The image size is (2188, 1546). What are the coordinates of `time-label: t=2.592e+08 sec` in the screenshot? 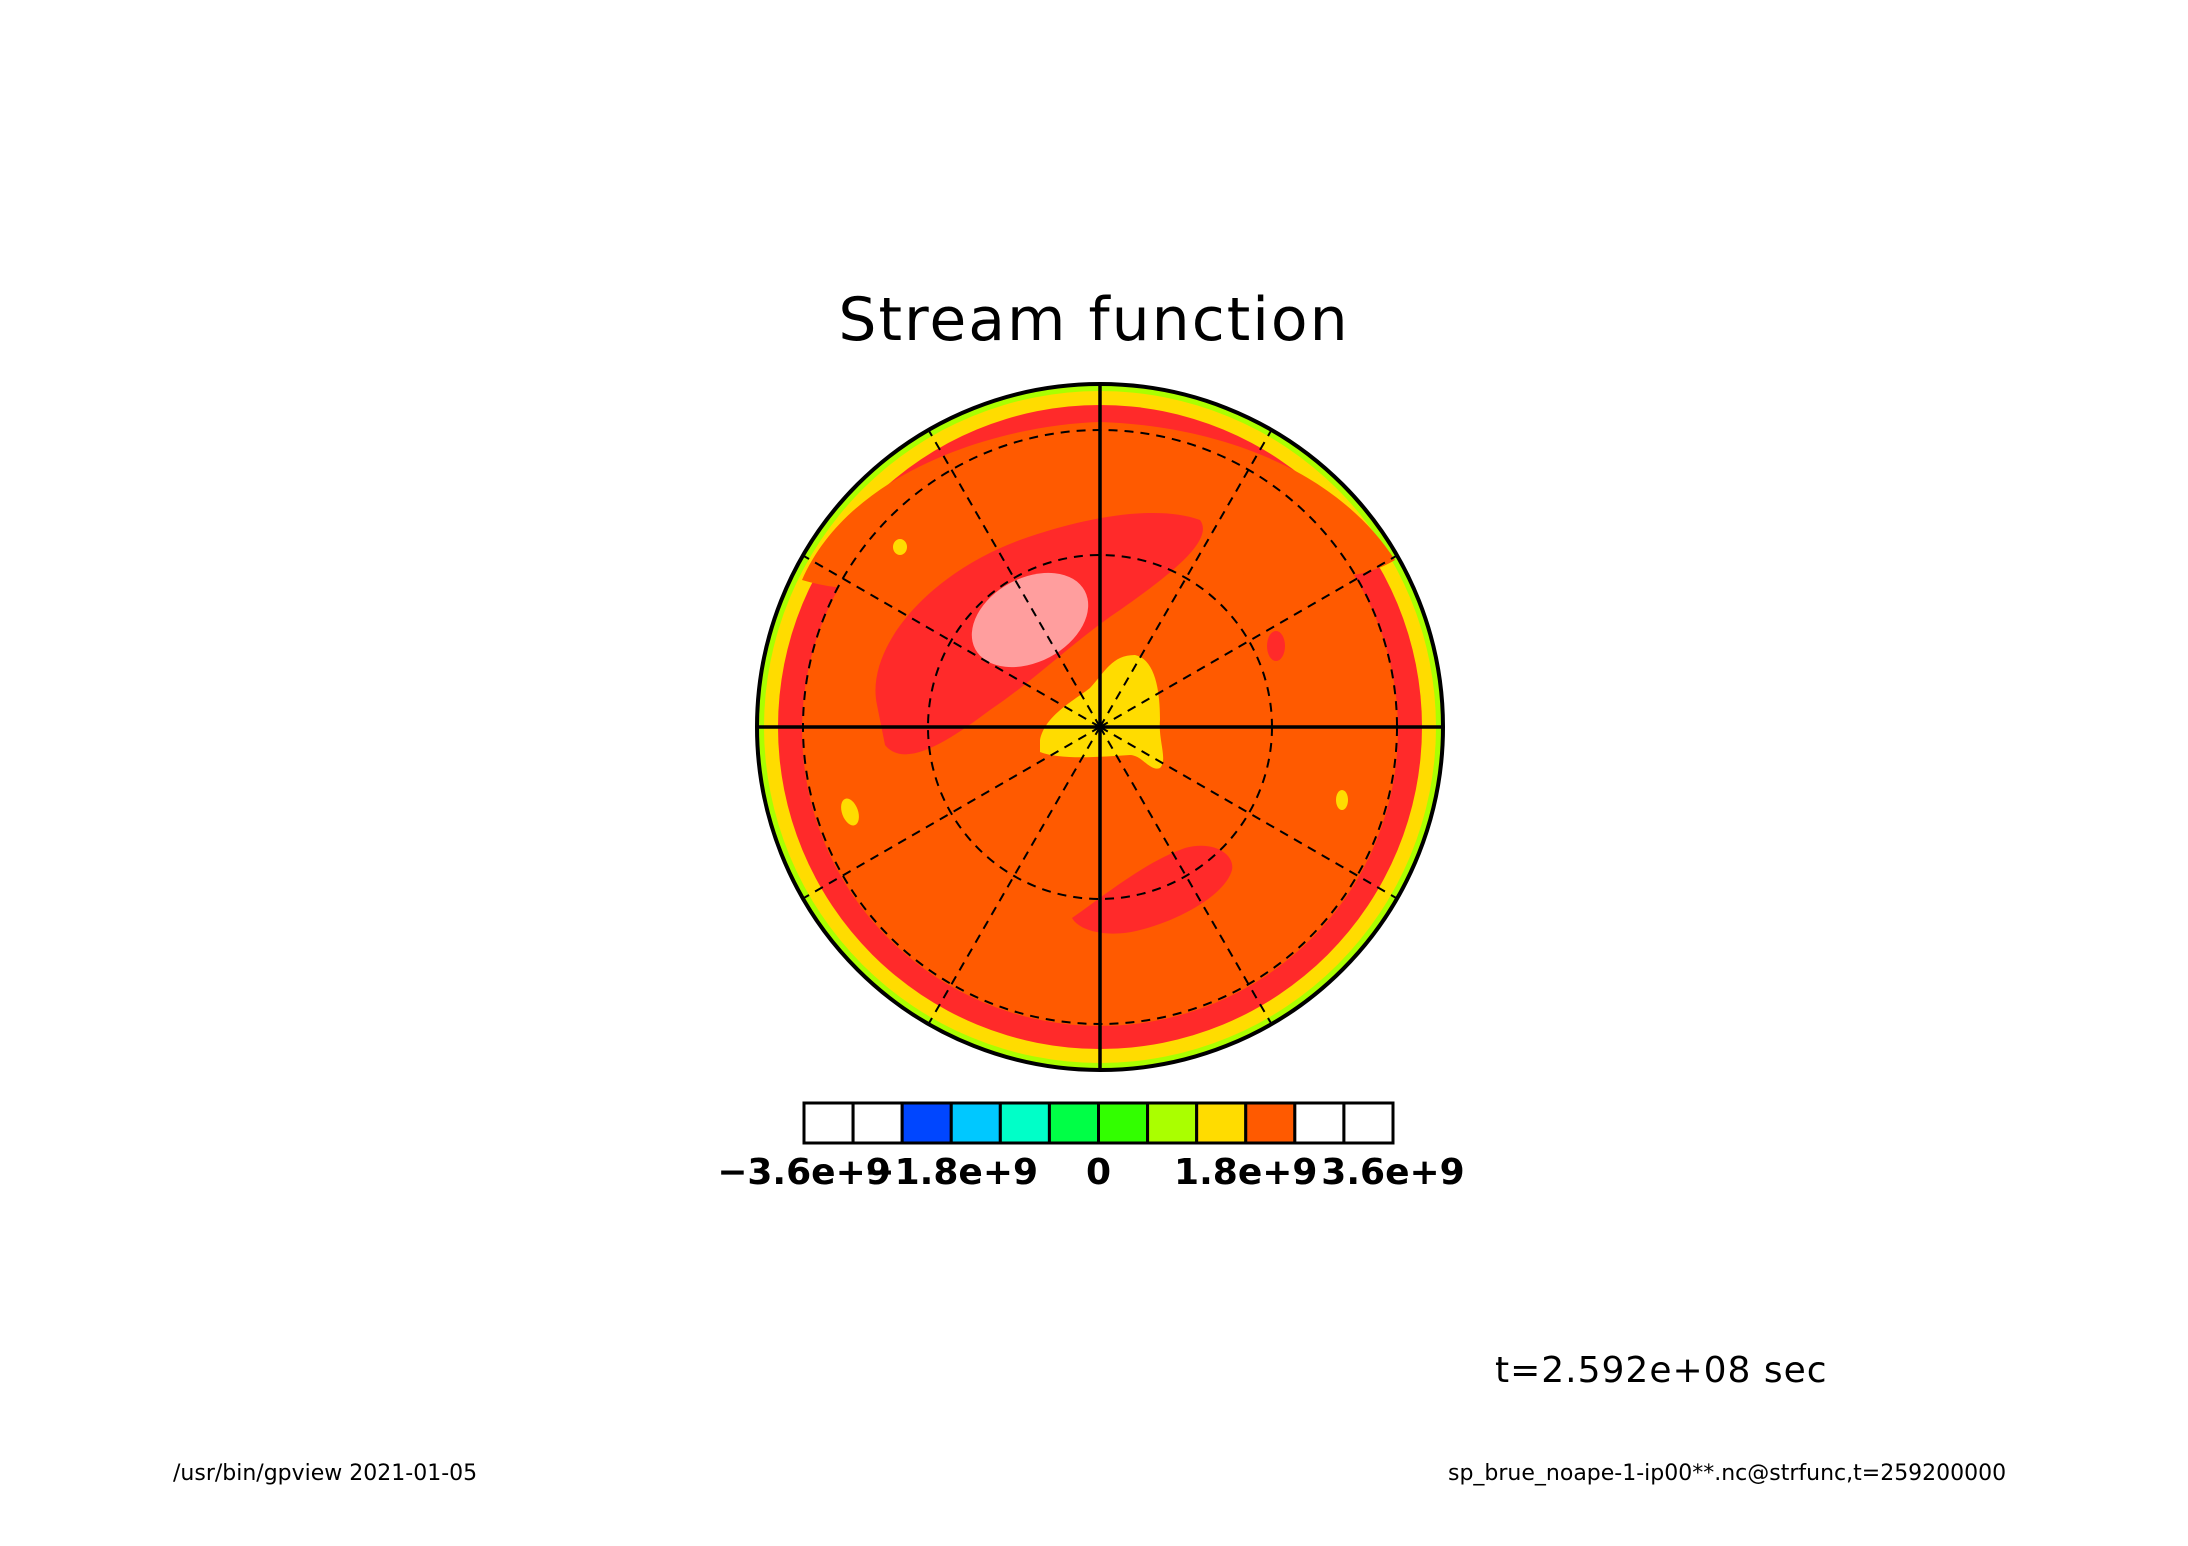 It's located at (1661, 1370).